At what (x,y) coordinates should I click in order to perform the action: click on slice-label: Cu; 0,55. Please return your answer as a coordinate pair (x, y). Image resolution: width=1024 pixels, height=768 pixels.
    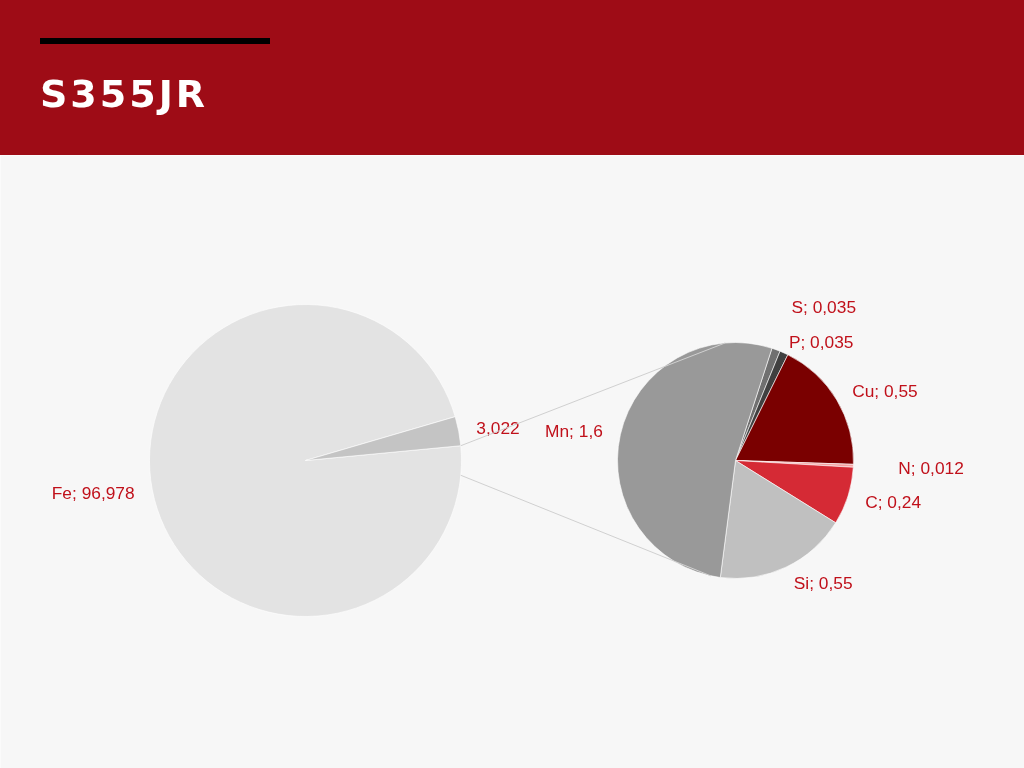
    Looking at the image, I should click on (885, 390).